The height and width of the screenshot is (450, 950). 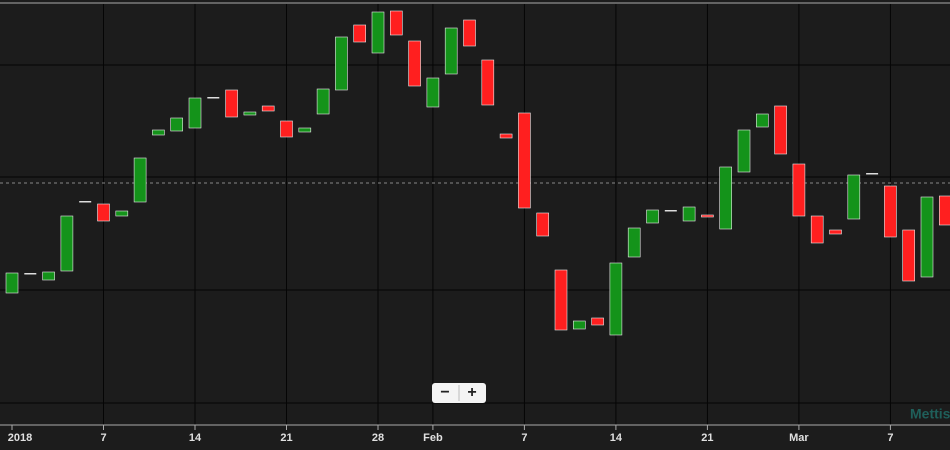 What do you see at coordinates (378, 438) in the screenshot?
I see `x-tick-label: 28` at bounding box center [378, 438].